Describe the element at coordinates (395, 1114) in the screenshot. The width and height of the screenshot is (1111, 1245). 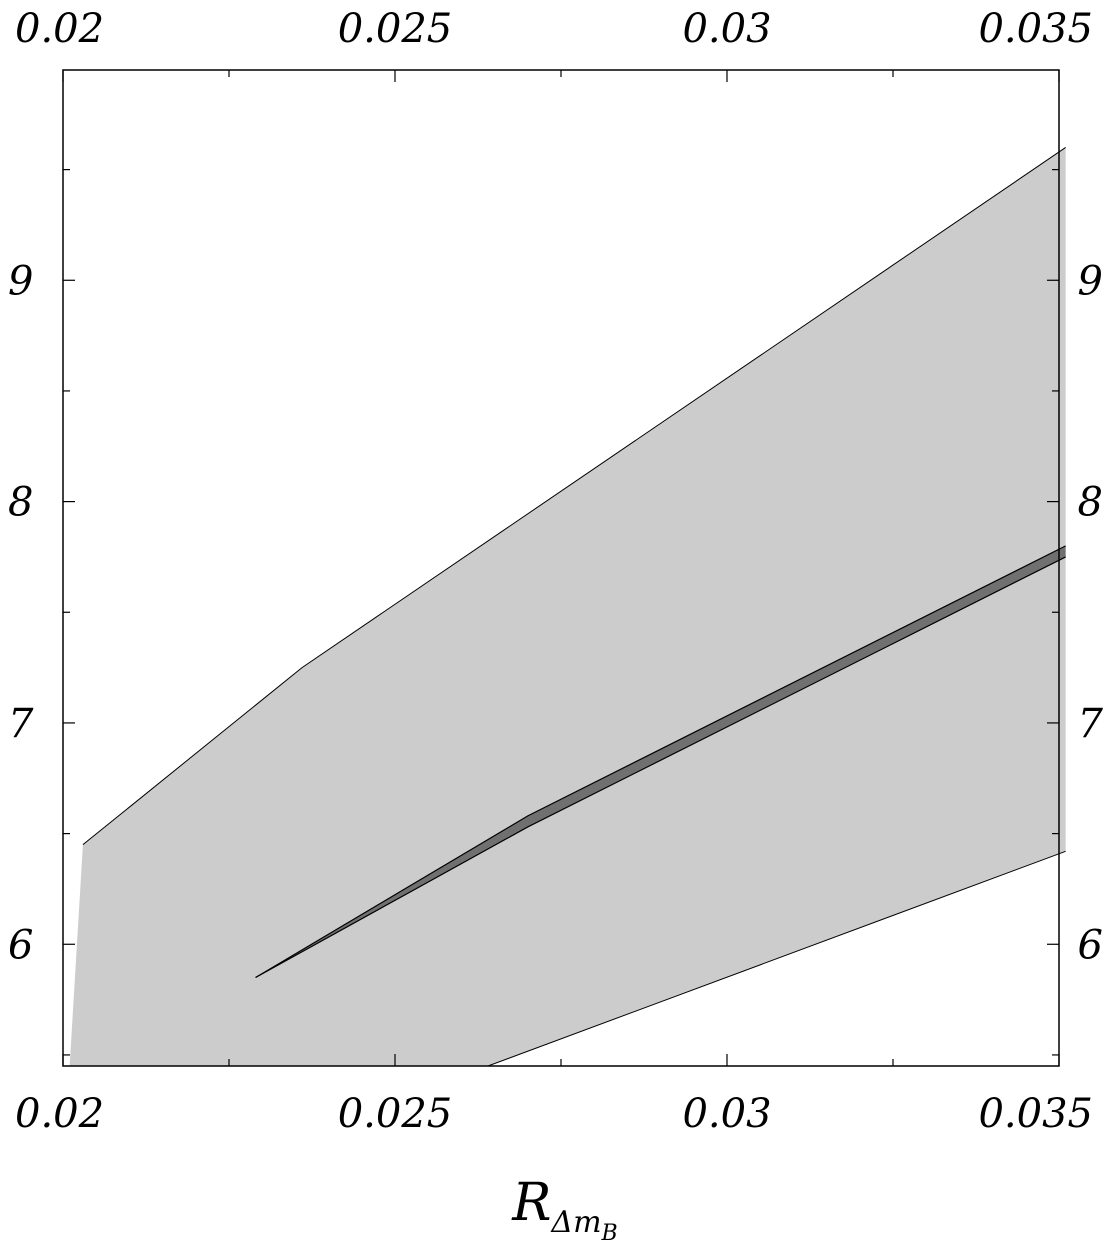
I see `x-tick-label-bottom: 0.025` at that location.